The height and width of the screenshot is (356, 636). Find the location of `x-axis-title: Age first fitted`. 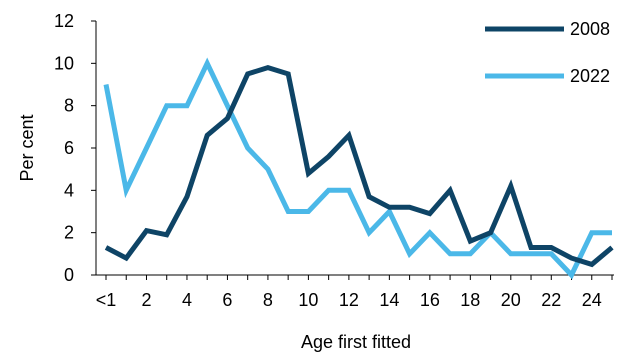

x-axis-title: Age first fitted is located at coordinates (356, 342).